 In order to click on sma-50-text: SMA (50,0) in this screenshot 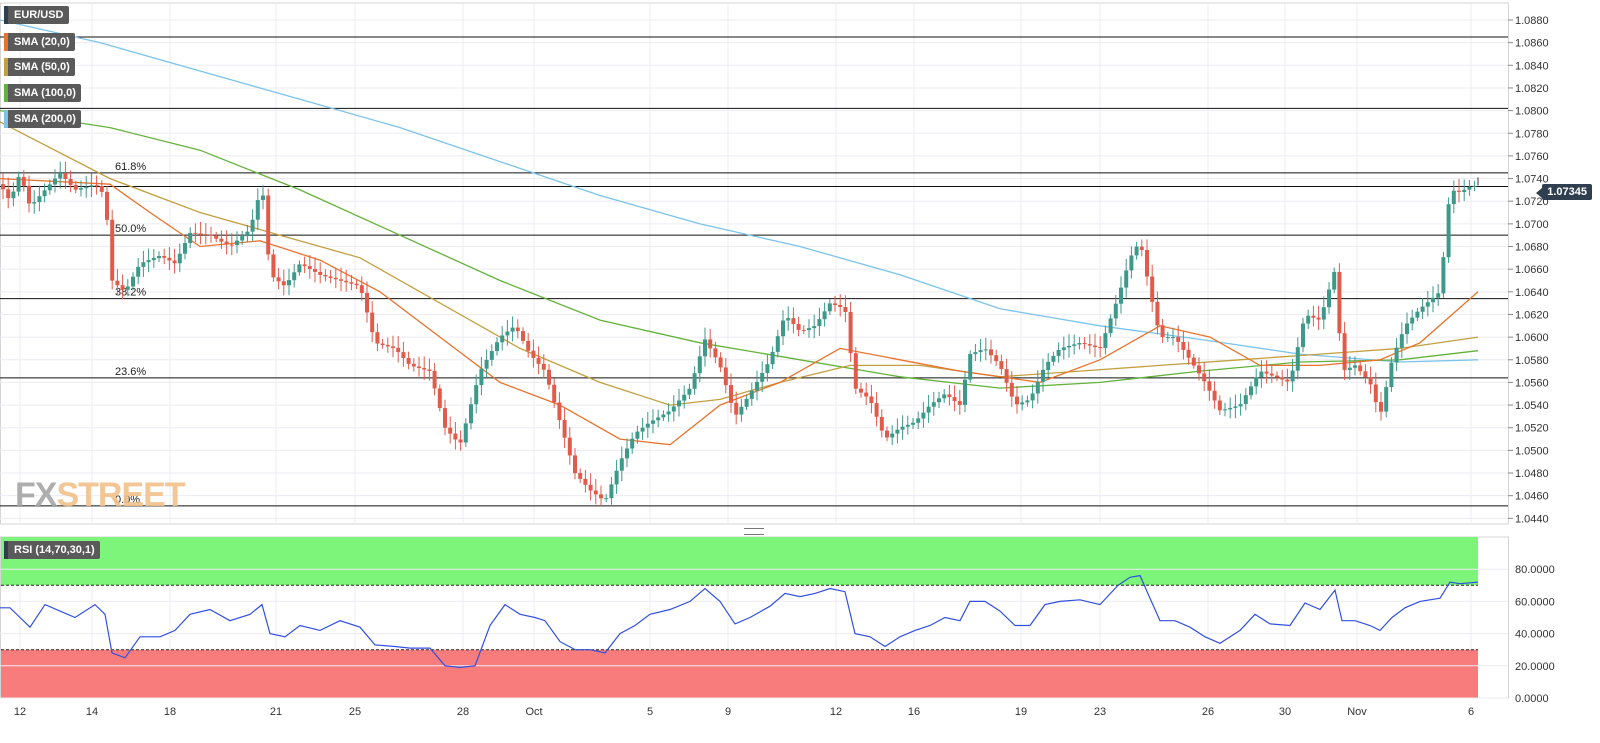, I will do `click(42, 67)`.